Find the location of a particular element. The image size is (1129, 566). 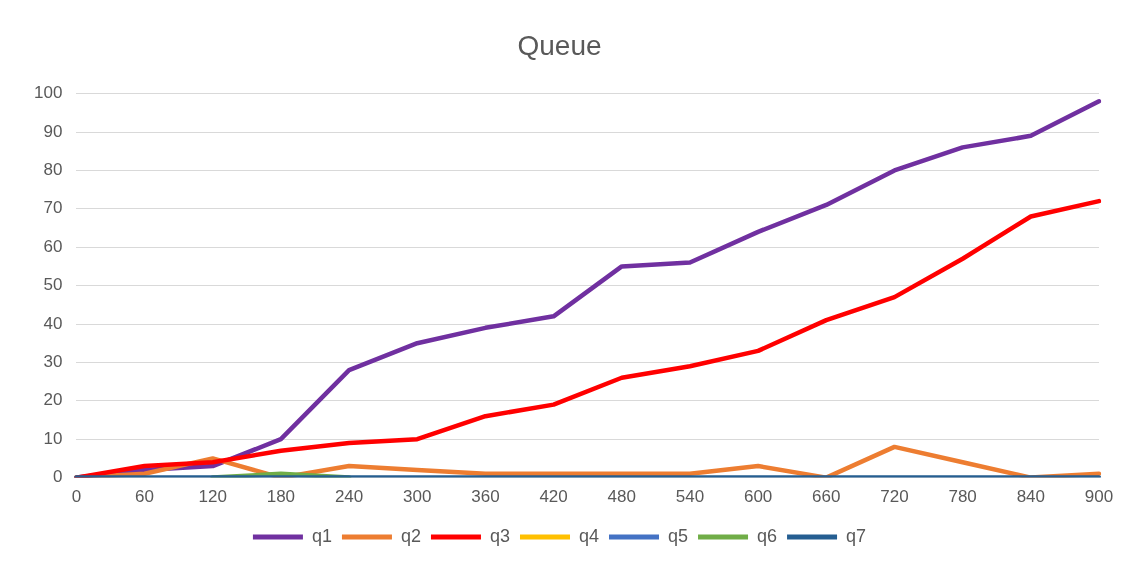

x-tick-label: 600 is located at coordinates (758, 497).